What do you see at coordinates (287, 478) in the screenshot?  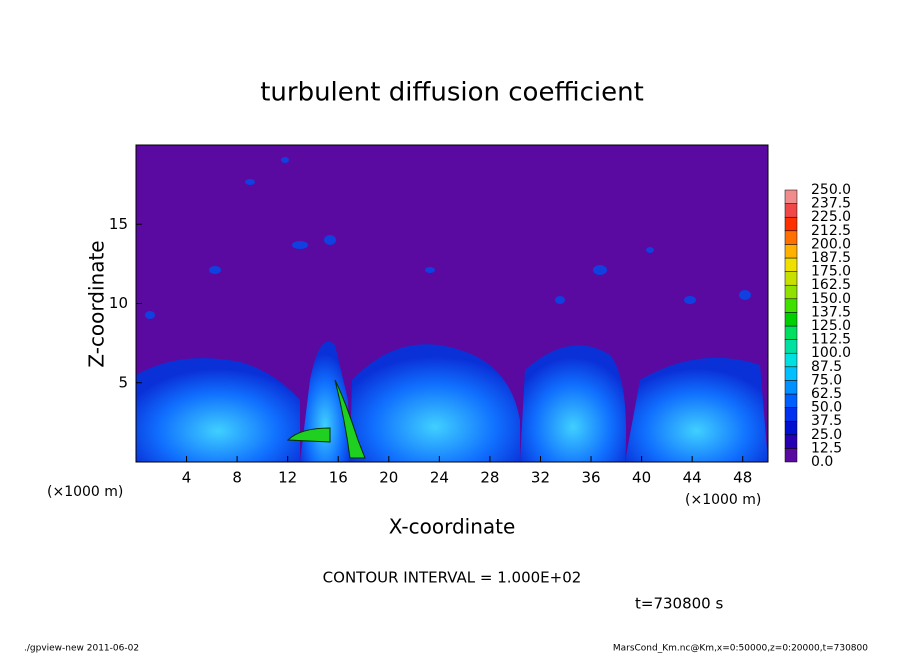 I see `x-tick-label: 12` at bounding box center [287, 478].